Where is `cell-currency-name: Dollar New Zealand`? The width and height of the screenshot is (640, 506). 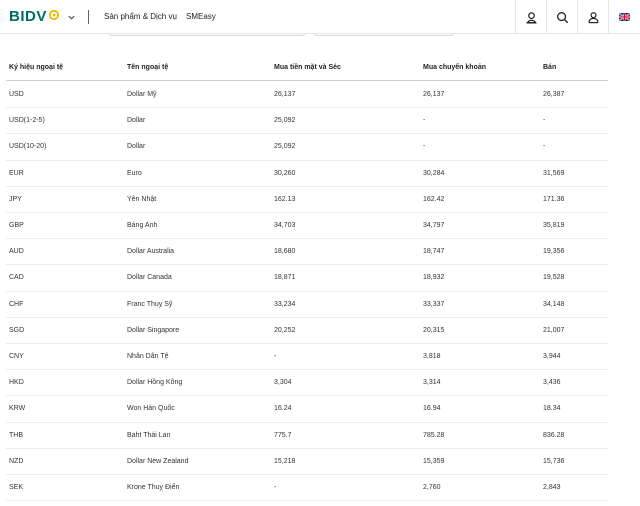
cell-currency-name: Dollar New Zealand is located at coordinates (158, 461).